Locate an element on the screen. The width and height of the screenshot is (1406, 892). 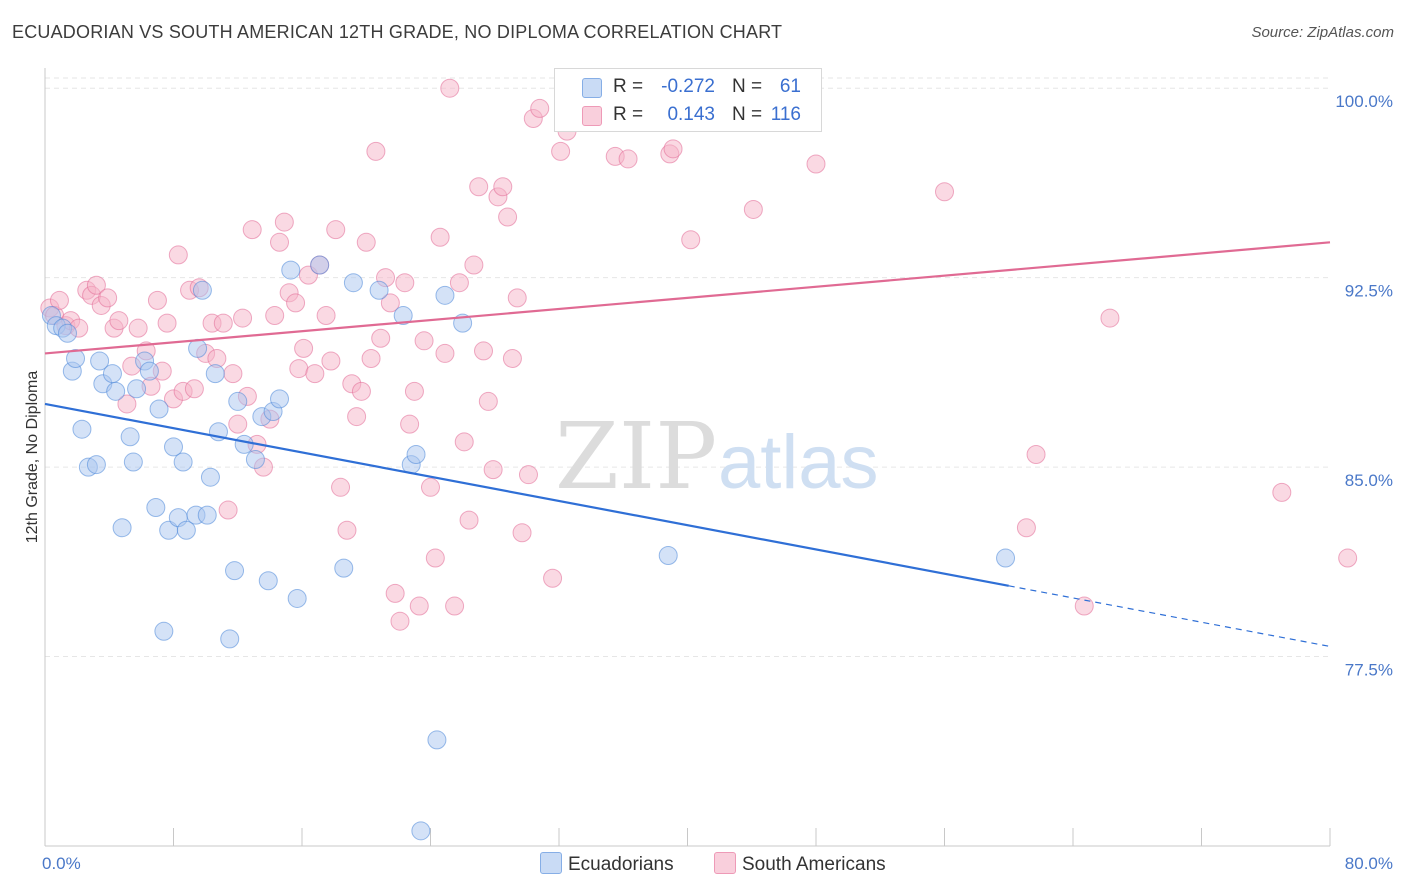
trend-line-ecuadorians is located at coordinates (526, 494).